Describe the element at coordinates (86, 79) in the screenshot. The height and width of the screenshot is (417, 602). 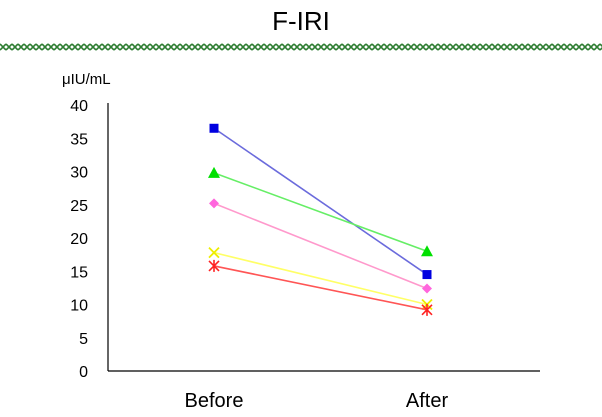
I see `y-axis-unit-label: μIU/mL` at that location.